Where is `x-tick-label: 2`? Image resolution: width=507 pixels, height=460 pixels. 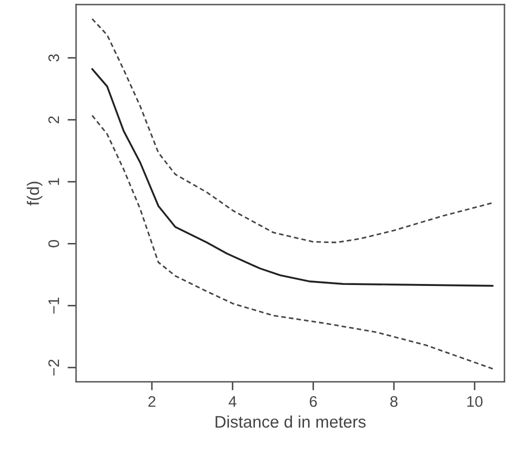
x-tick-label: 2 is located at coordinates (152, 401).